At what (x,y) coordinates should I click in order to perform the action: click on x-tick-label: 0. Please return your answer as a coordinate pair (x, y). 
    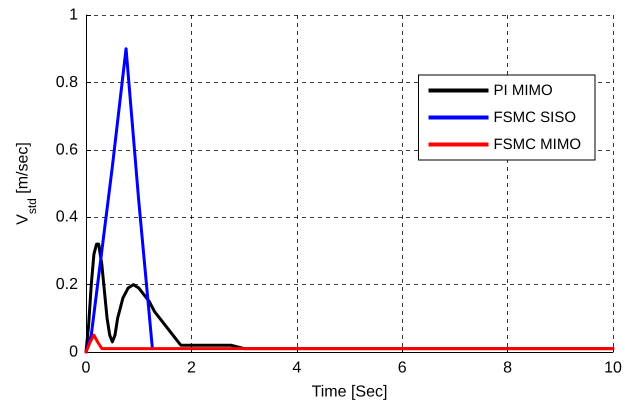
    Looking at the image, I should click on (86, 368).